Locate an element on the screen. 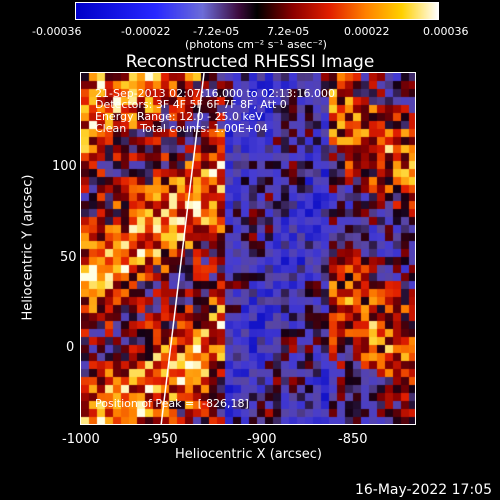 The height and width of the screenshot is (500, 500). y-tick-label: 100 is located at coordinates (64, 166).